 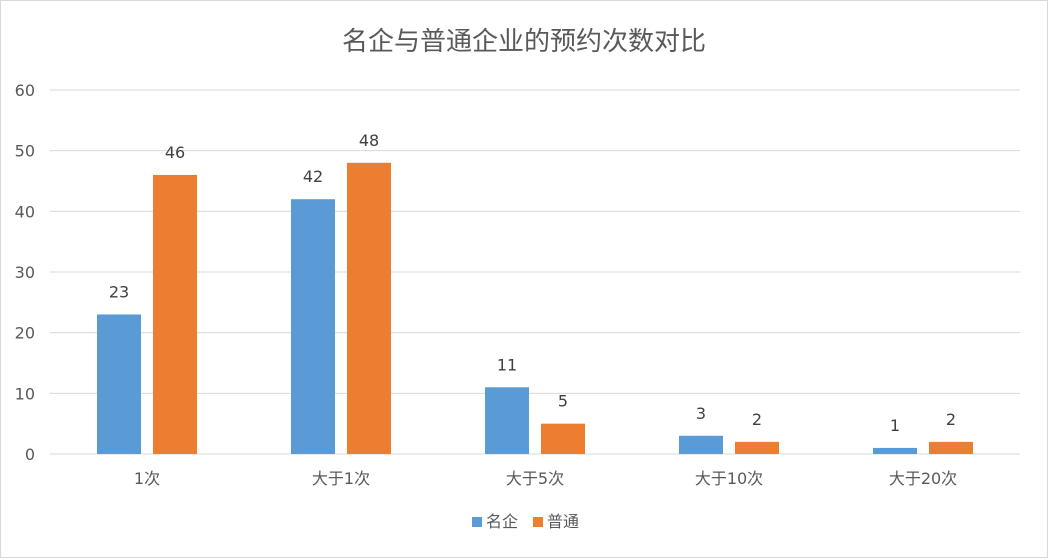 I want to click on data-label: 42, so click(x=313, y=176).